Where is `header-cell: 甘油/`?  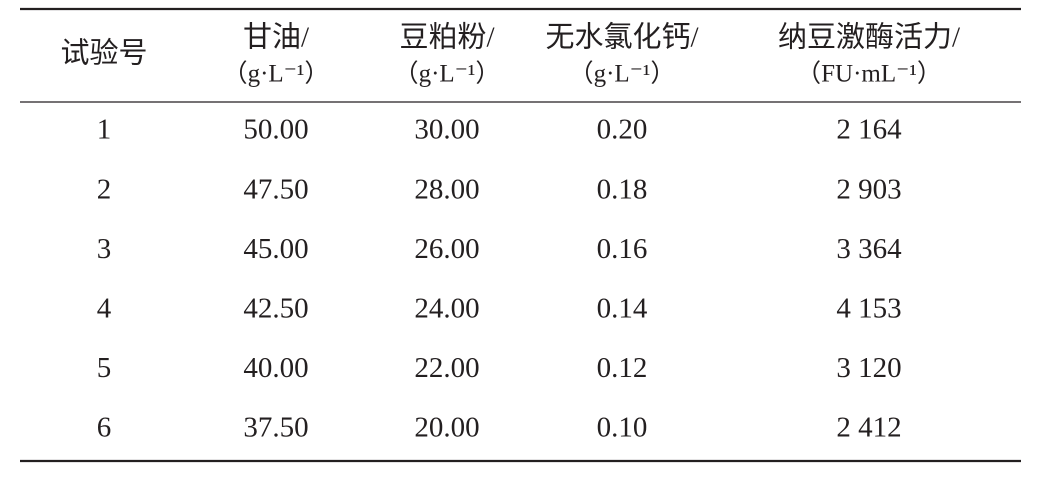 header-cell: 甘油/ is located at coordinates (276, 37).